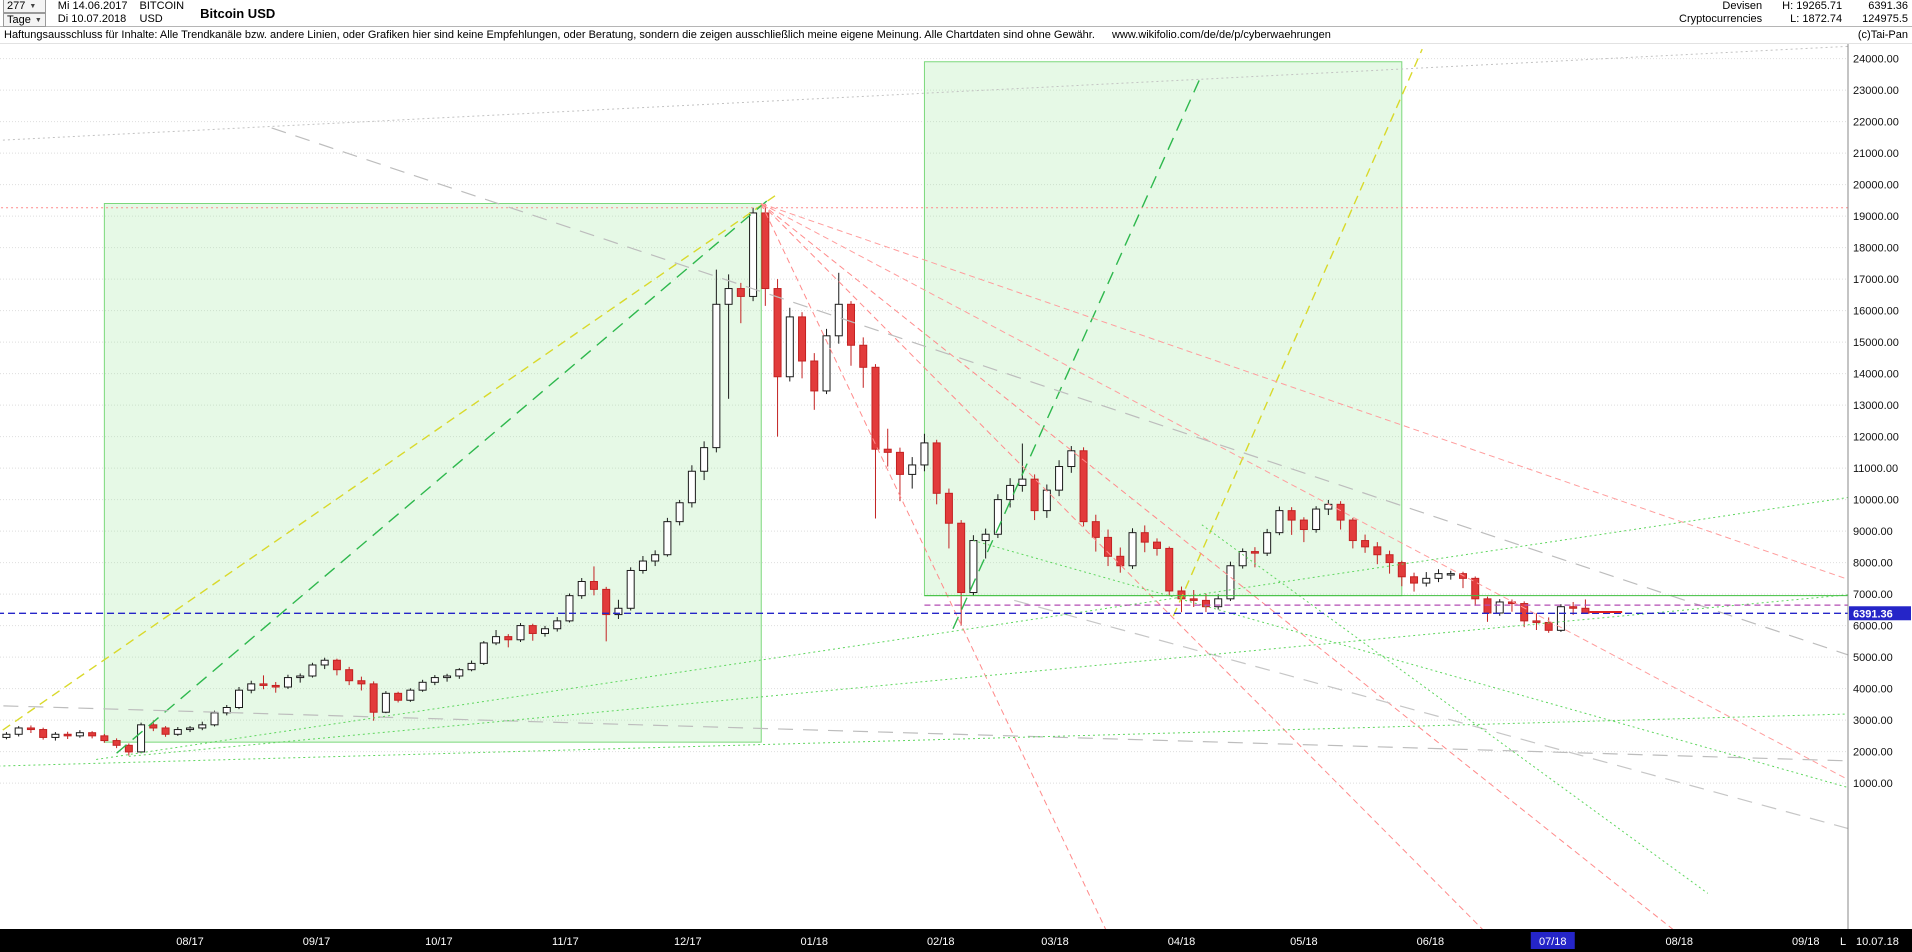  I want to click on y-axis-label: 9000.00, so click(1873, 532).